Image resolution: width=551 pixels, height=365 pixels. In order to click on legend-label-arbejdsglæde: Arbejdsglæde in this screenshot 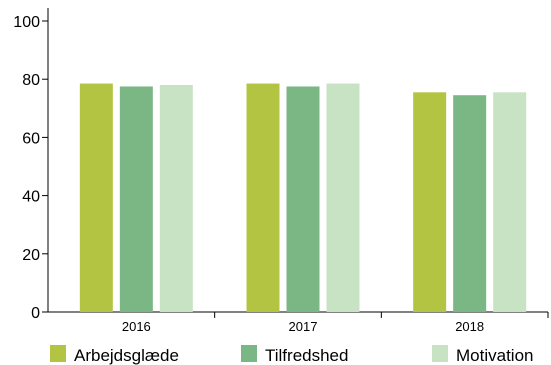, I will do `click(126, 355)`.